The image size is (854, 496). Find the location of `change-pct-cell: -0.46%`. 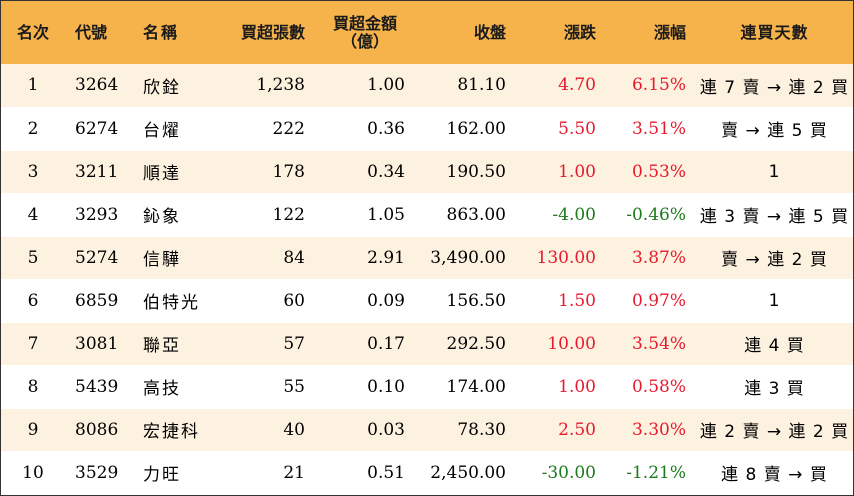

change-pct-cell: -0.46% is located at coordinates (651, 214).